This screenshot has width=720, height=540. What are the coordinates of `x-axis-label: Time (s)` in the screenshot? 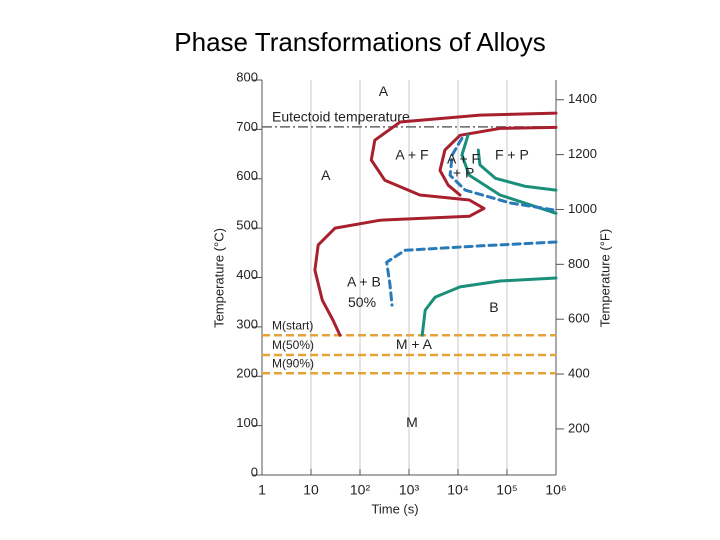 It's located at (394, 508).